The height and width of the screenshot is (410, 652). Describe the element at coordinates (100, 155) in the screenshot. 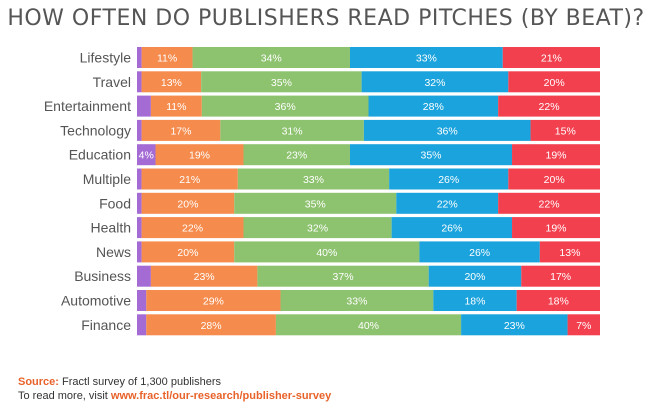

I see `category-label: Education` at that location.